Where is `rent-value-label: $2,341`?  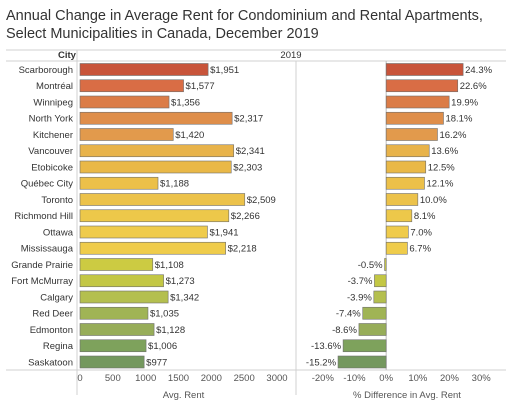 rent-value-label: $2,341 is located at coordinates (250, 151).